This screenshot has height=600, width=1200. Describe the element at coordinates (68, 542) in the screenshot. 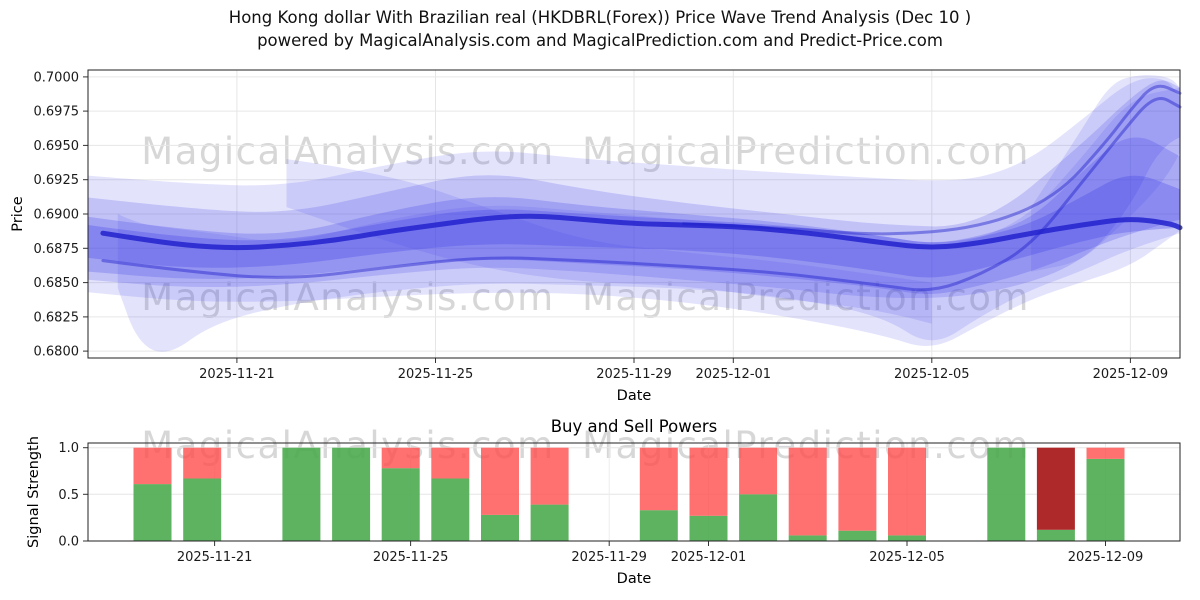

I see `y-tick-label: 0.0` at that location.